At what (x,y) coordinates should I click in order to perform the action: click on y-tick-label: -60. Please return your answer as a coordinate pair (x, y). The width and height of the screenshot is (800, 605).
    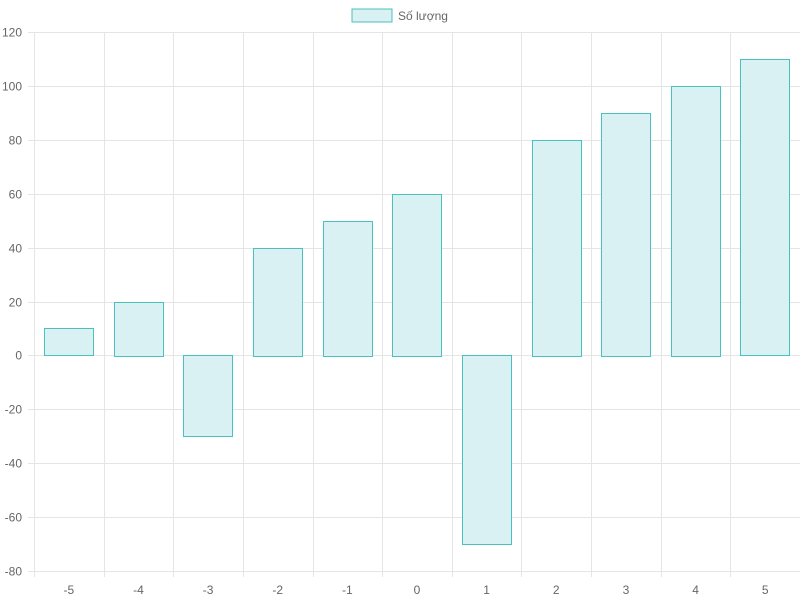
    Looking at the image, I should click on (14, 518).